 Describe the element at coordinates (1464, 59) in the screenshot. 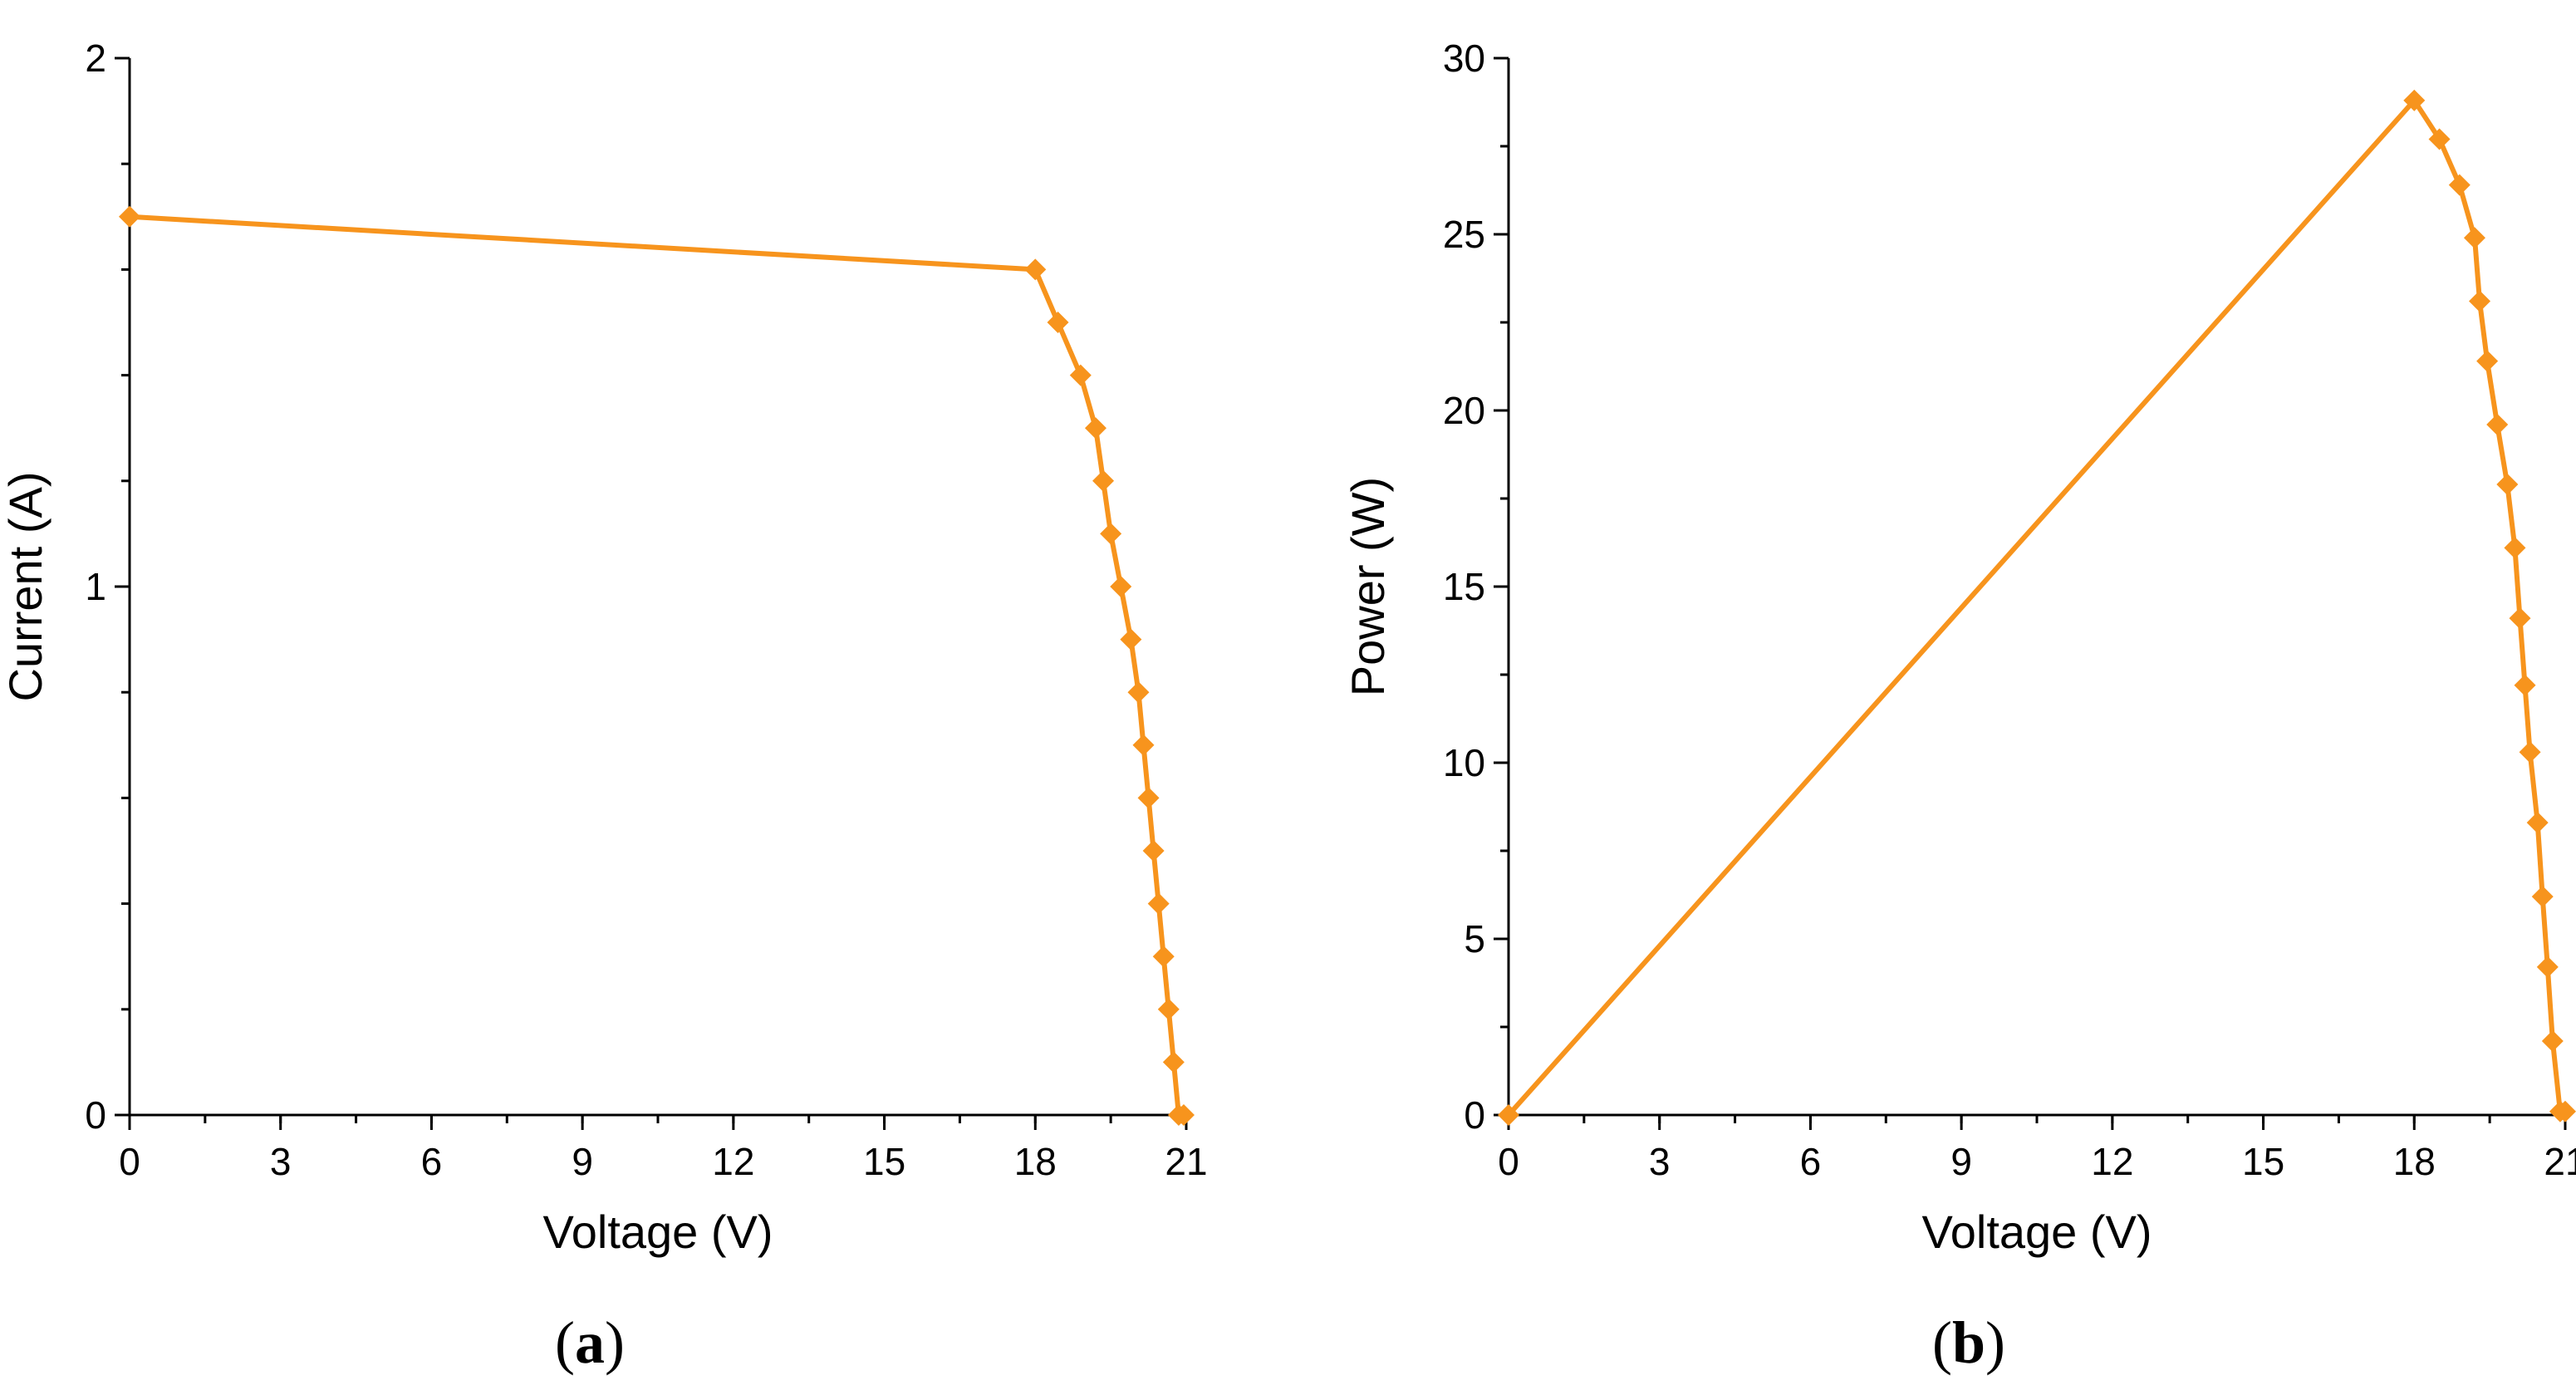

I see `y-tick-label: 30` at that location.